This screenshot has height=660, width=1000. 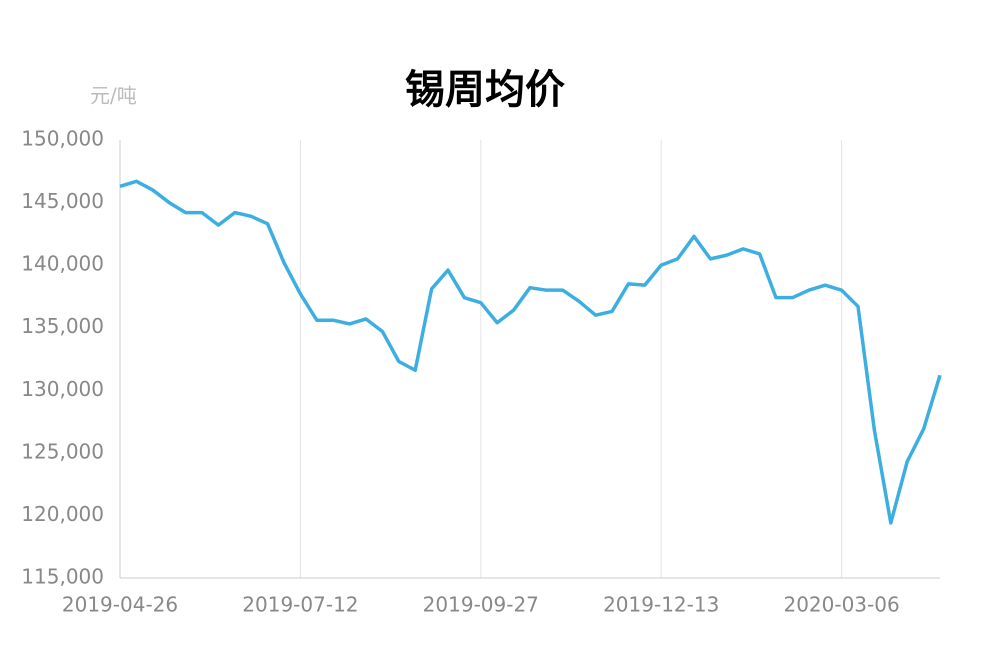 What do you see at coordinates (62, 514) in the screenshot?
I see `y-tick-label: 120,000` at bounding box center [62, 514].